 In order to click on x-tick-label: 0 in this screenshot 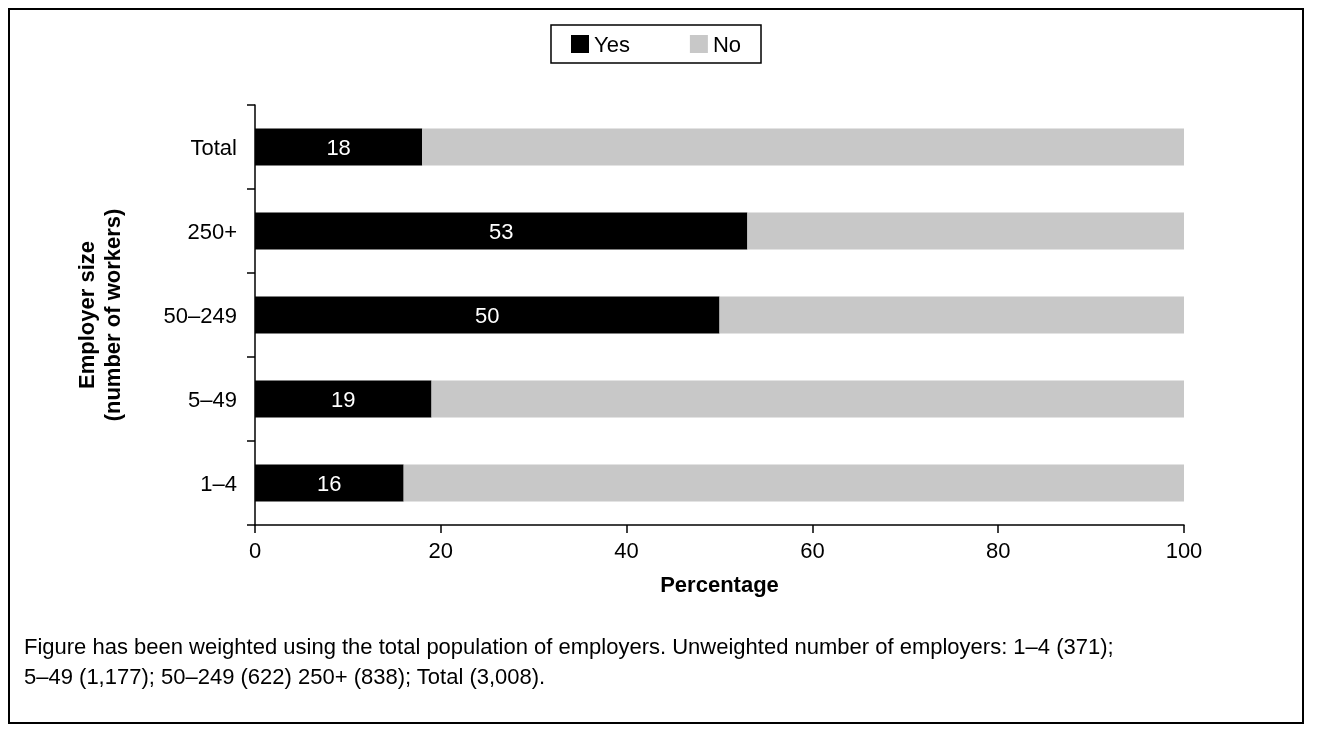, I will do `click(255, 550)`.